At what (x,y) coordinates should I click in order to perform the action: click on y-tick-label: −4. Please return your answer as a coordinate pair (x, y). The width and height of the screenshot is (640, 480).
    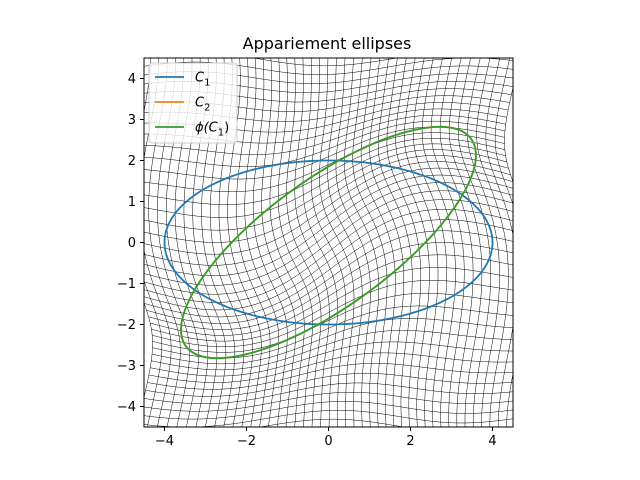
    Looking at the image, I should click on (126, 407).